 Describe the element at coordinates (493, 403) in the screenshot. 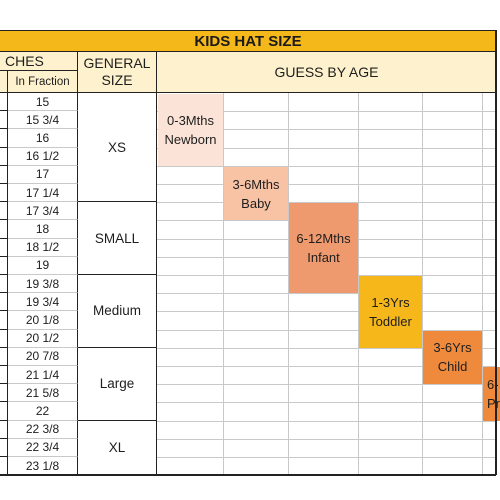

I see `age-stage: Pr` at that location.